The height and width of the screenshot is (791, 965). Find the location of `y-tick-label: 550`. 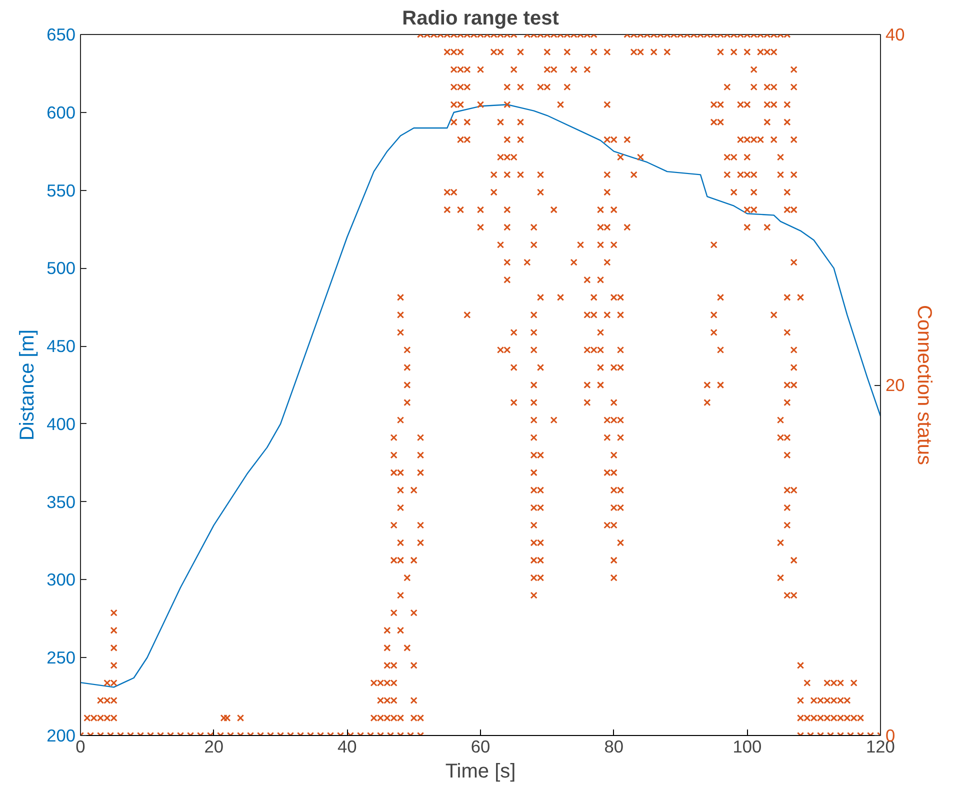

y-tick-label: 550 is located at coordinates (61, 190).